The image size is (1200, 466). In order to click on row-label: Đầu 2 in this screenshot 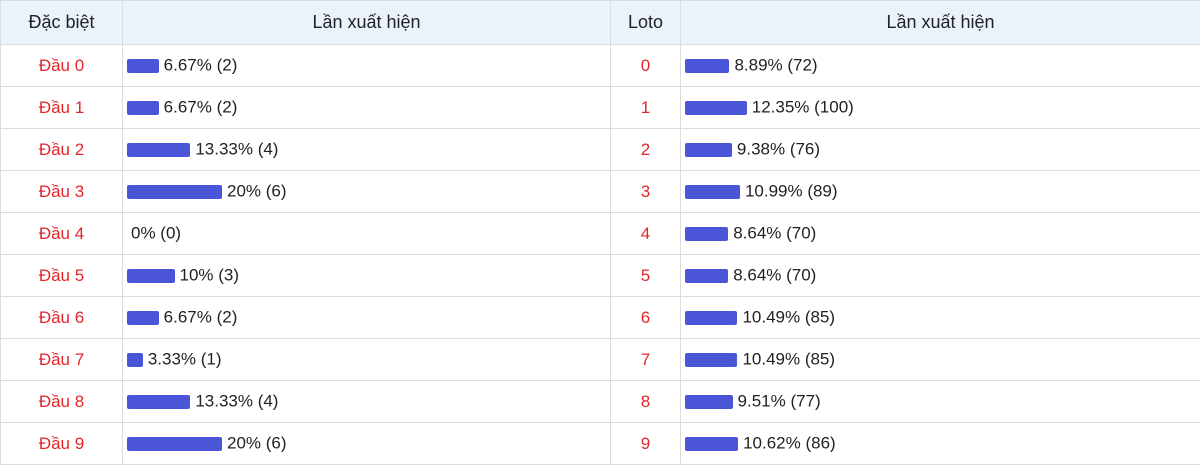, I will do `click(61, 149)`.